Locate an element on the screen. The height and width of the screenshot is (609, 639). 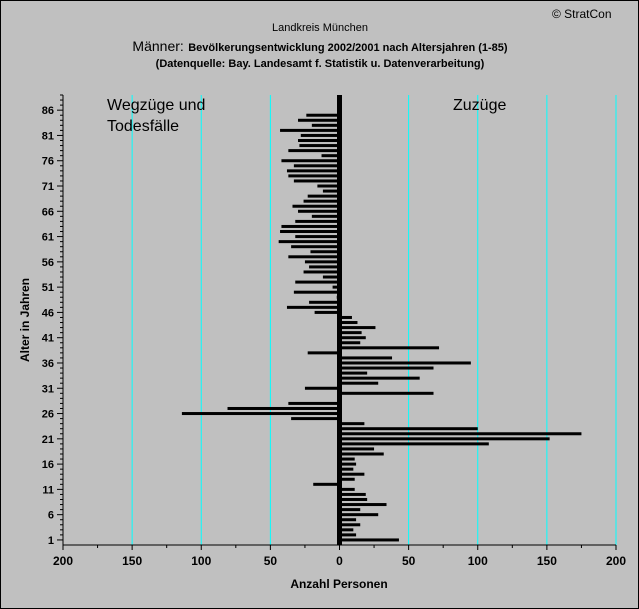
y-tick-label: 36 is located at coordinates (48, 364).